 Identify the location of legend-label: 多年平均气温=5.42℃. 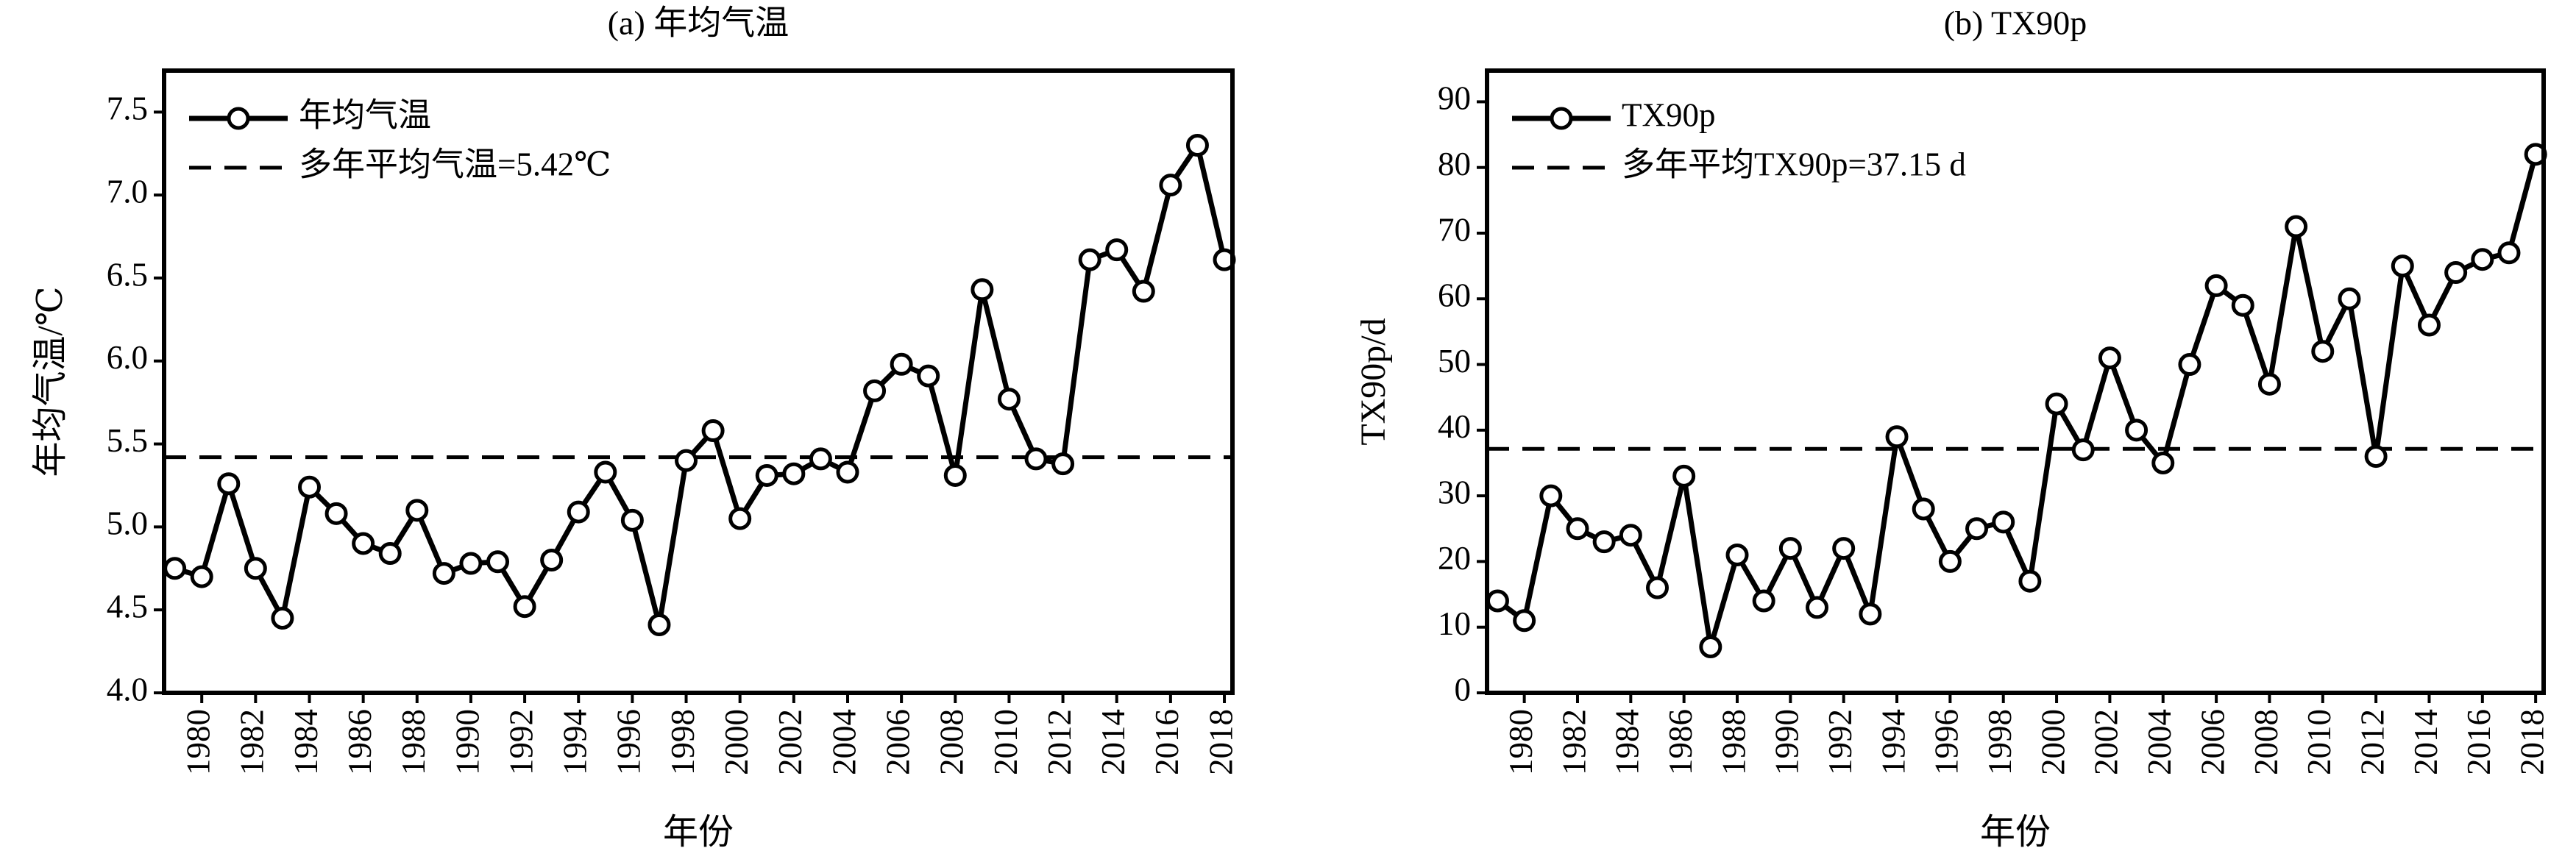
(455, 164).